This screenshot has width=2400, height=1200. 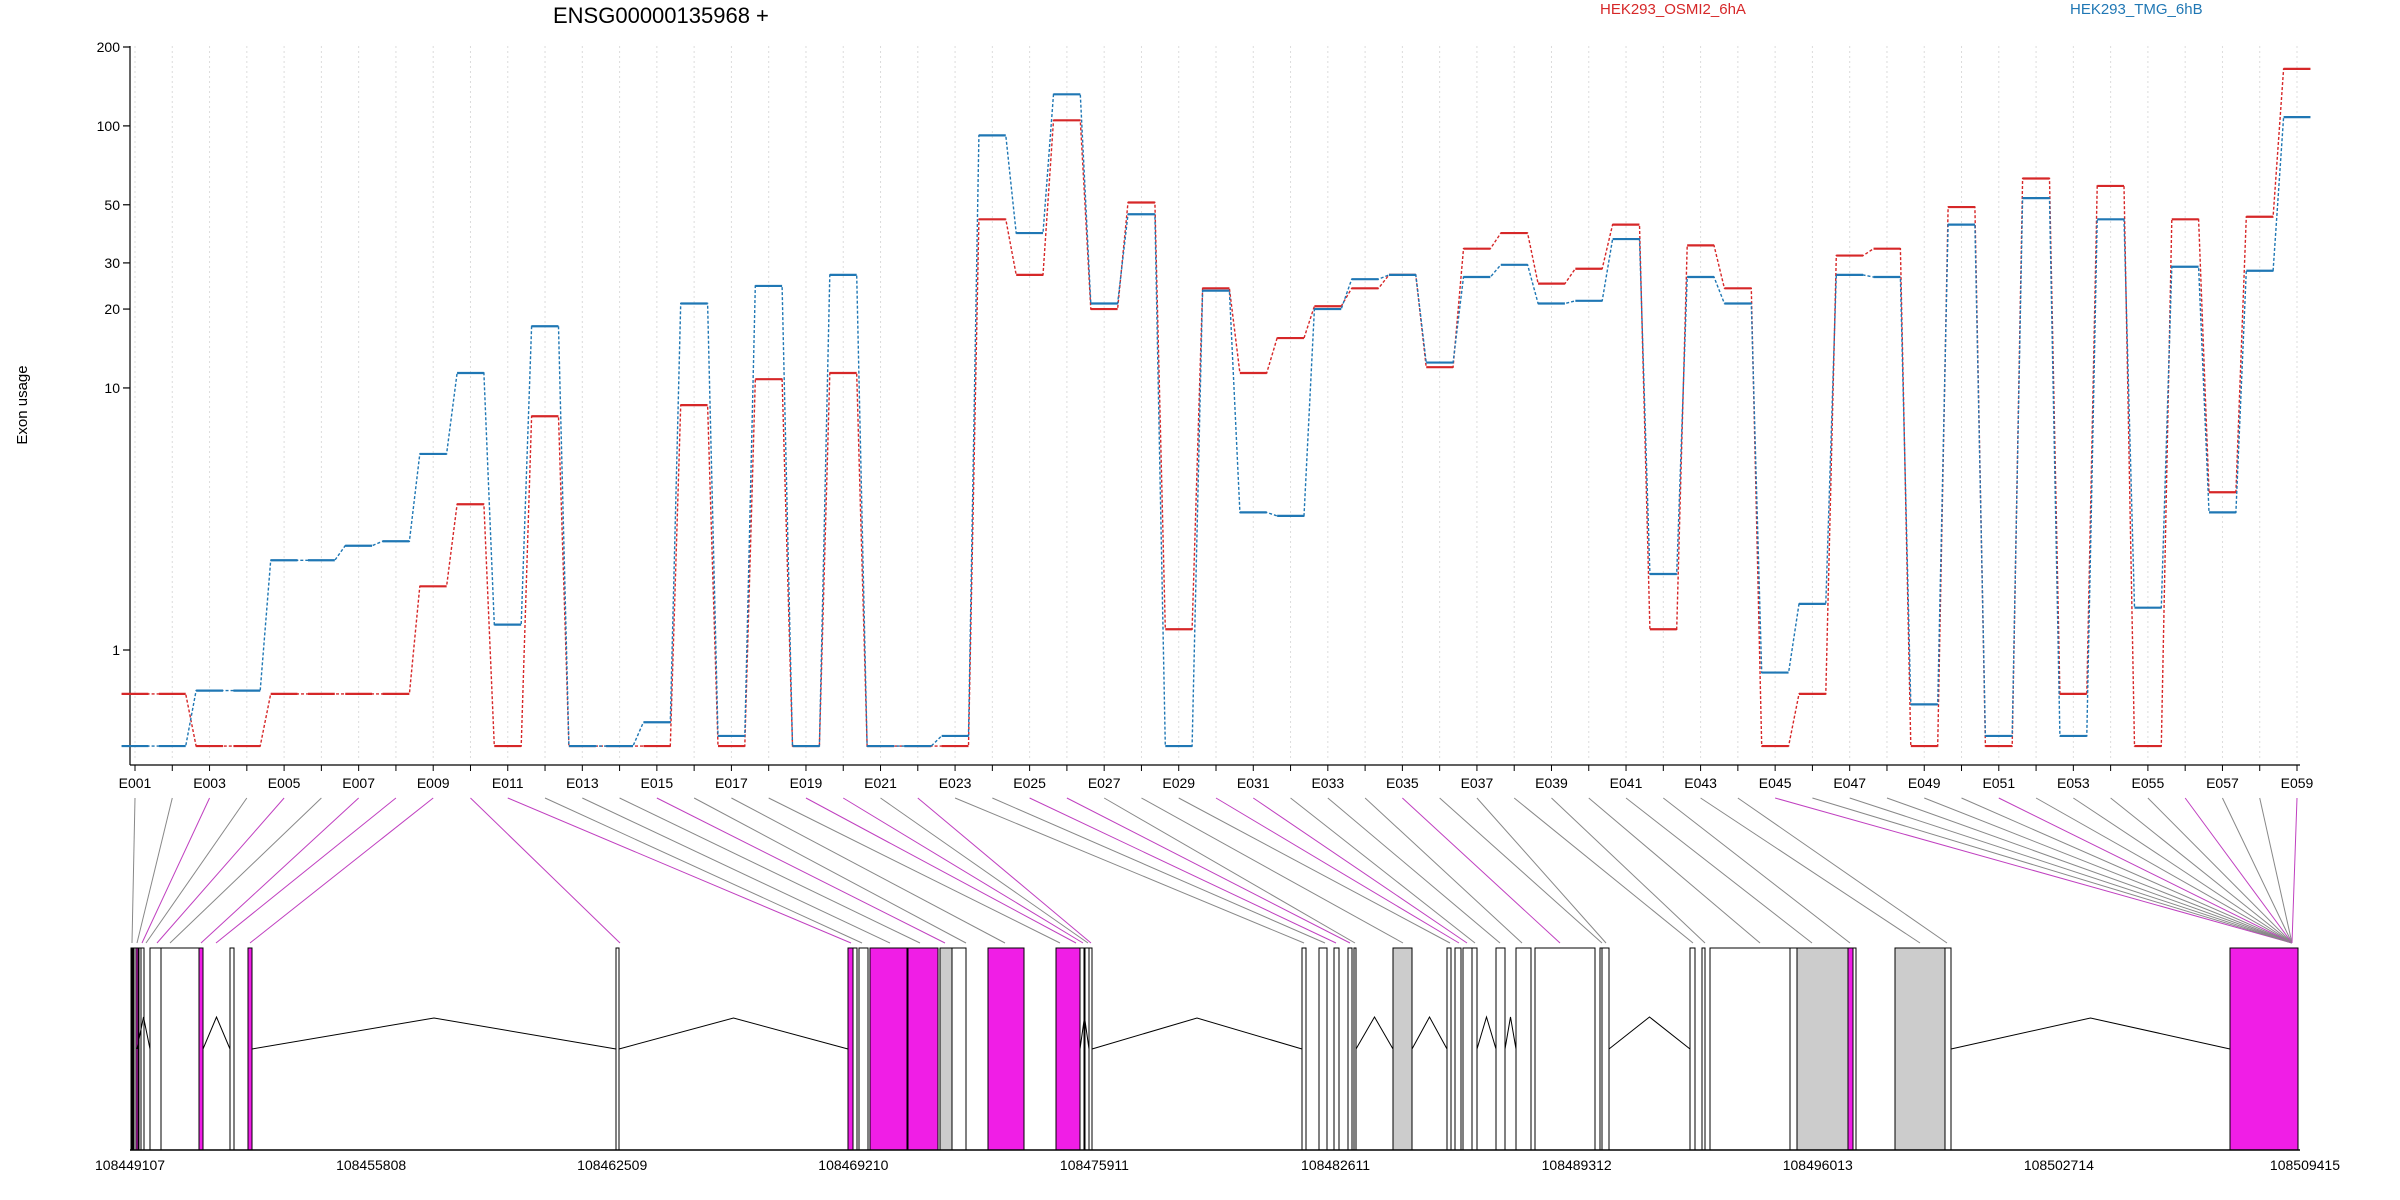 What do you see at coordinates (1477, 783) in the screenshot?
I see `x-tick-label: E037` at bounding box center [1477, 783].